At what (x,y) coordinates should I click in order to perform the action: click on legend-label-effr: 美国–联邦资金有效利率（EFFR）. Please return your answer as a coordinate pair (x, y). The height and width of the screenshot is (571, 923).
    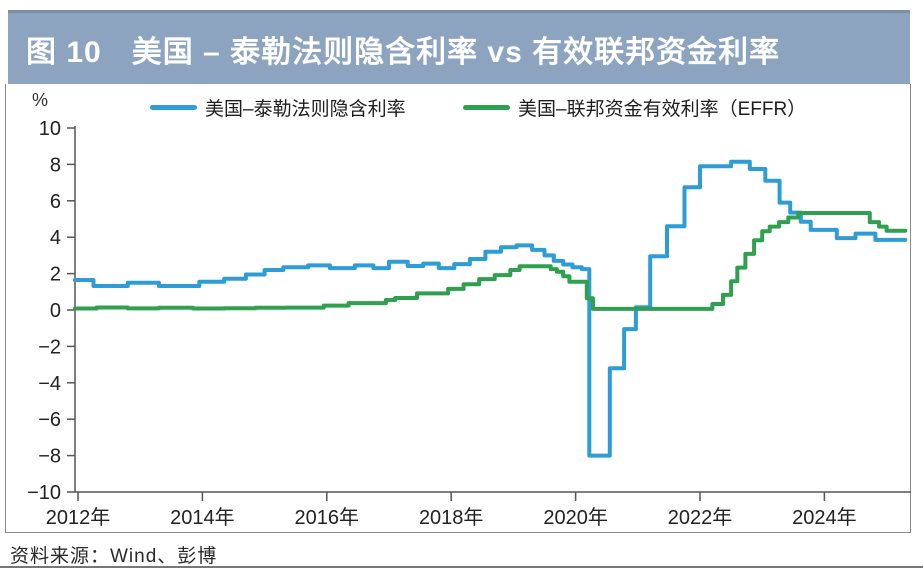
    Looking at the image, I should click on (662, 109).